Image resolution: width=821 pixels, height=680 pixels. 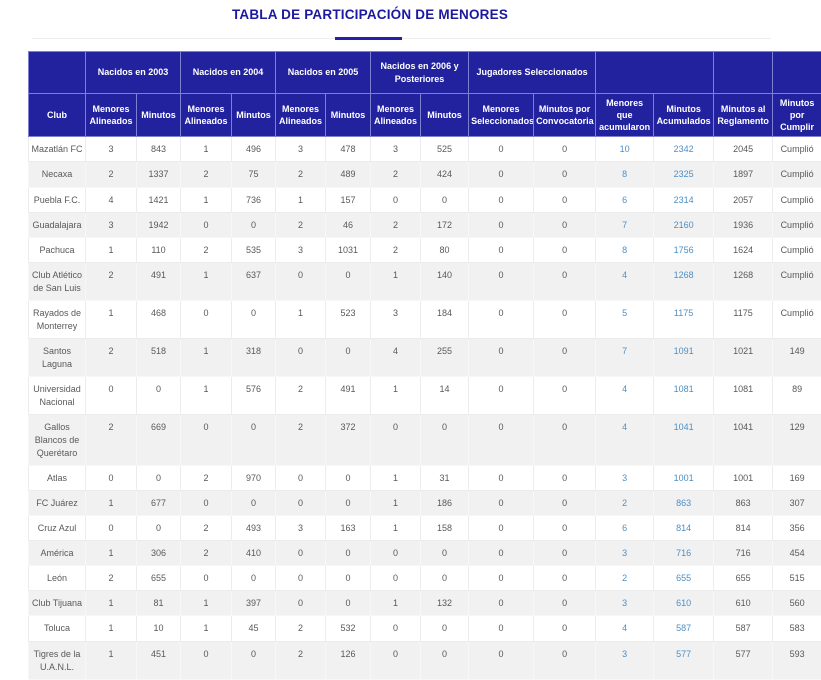 I want to click on value-cell: 255, so click(x=445, y=357).